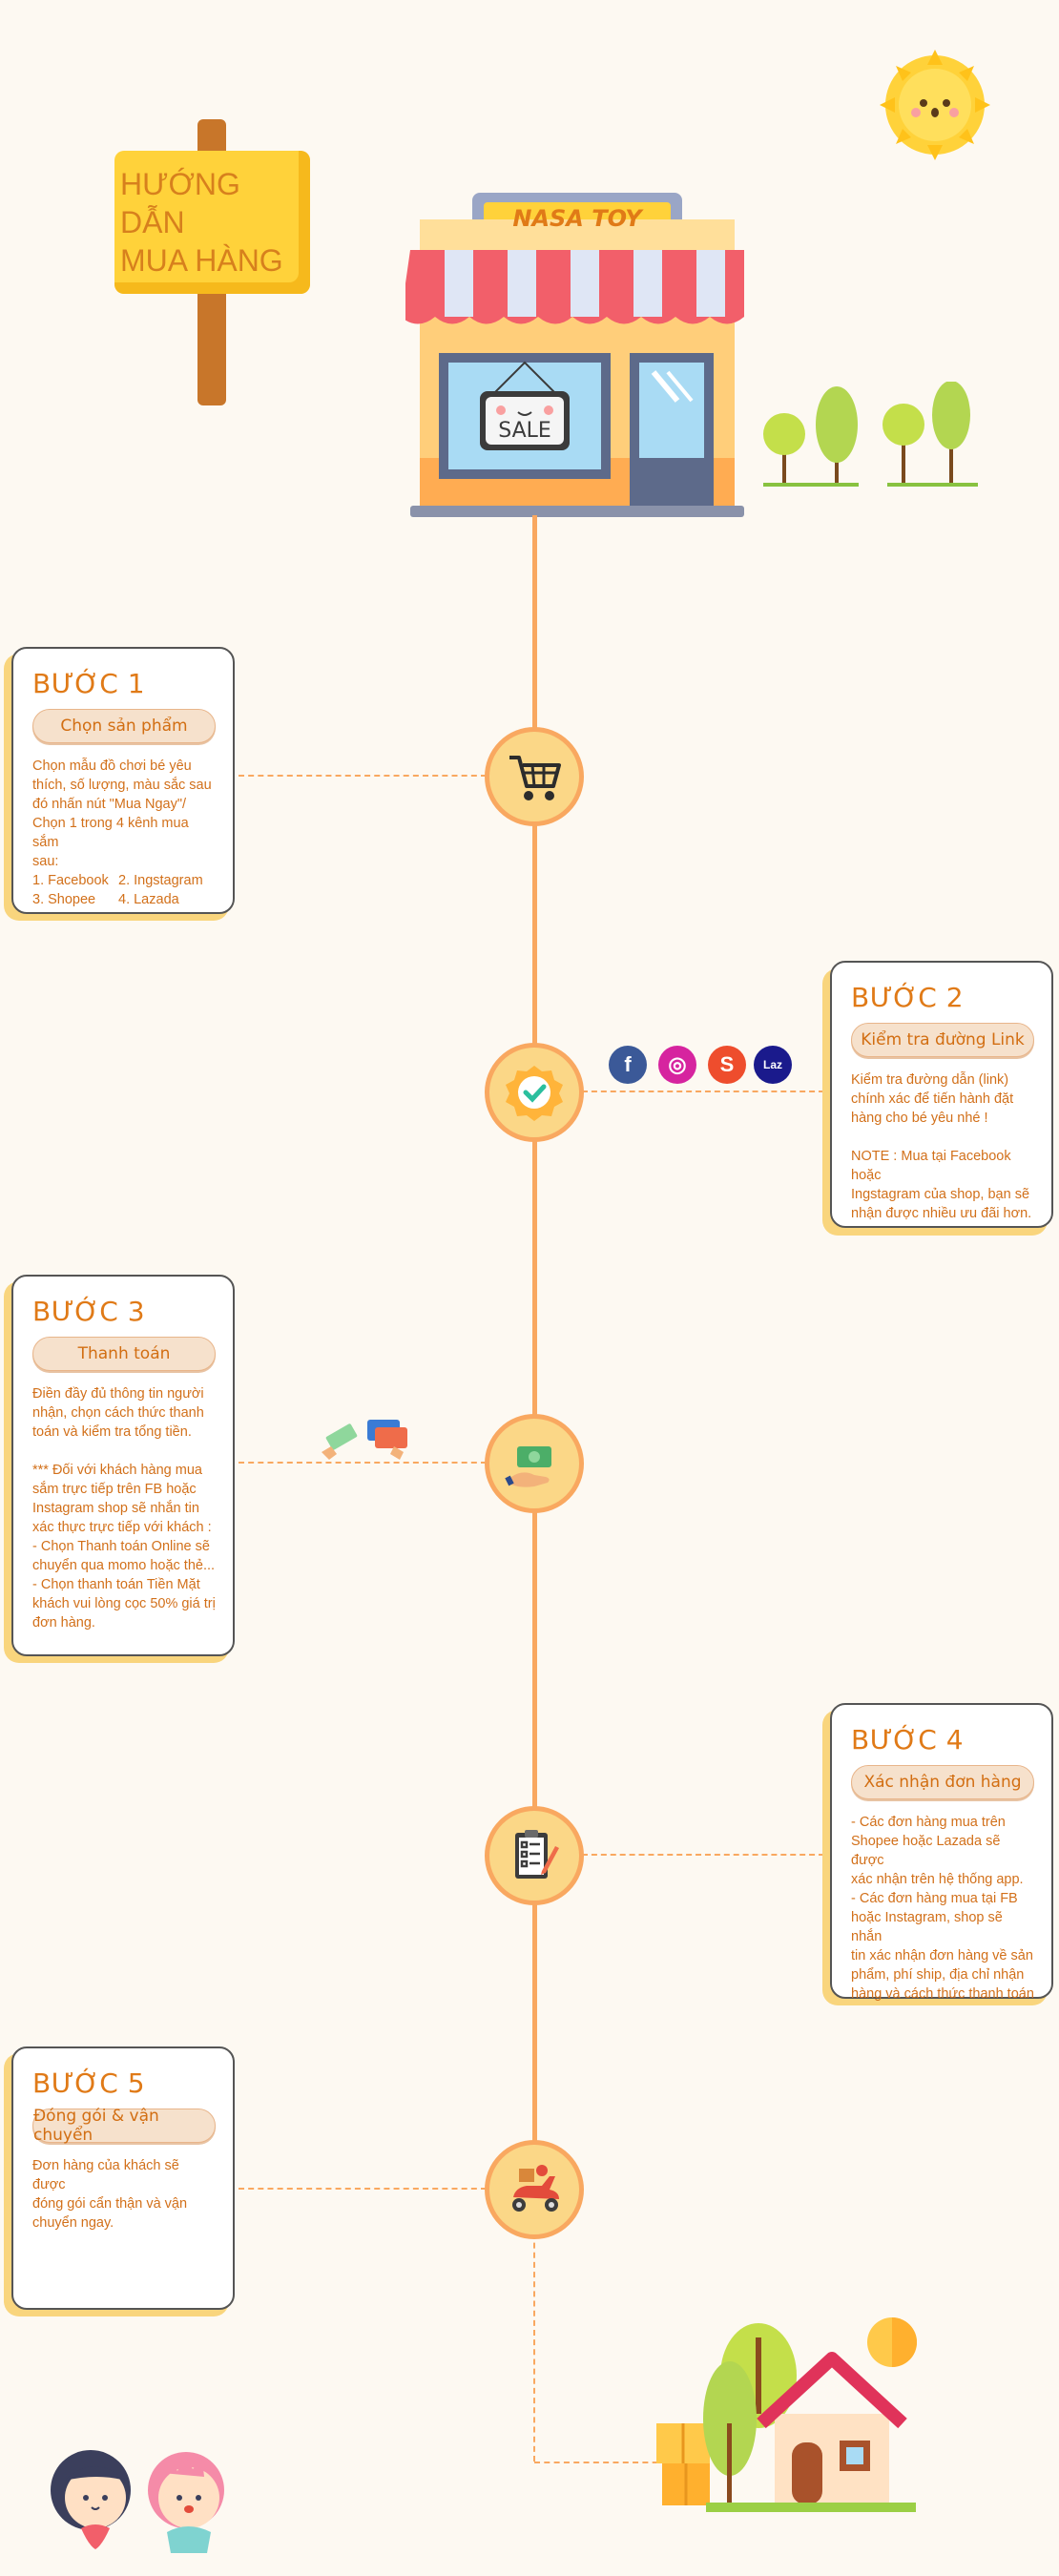 The image size is (1059, 2576). I want to click on step-5-title: BƯỚC 5, so click(89, 2083).